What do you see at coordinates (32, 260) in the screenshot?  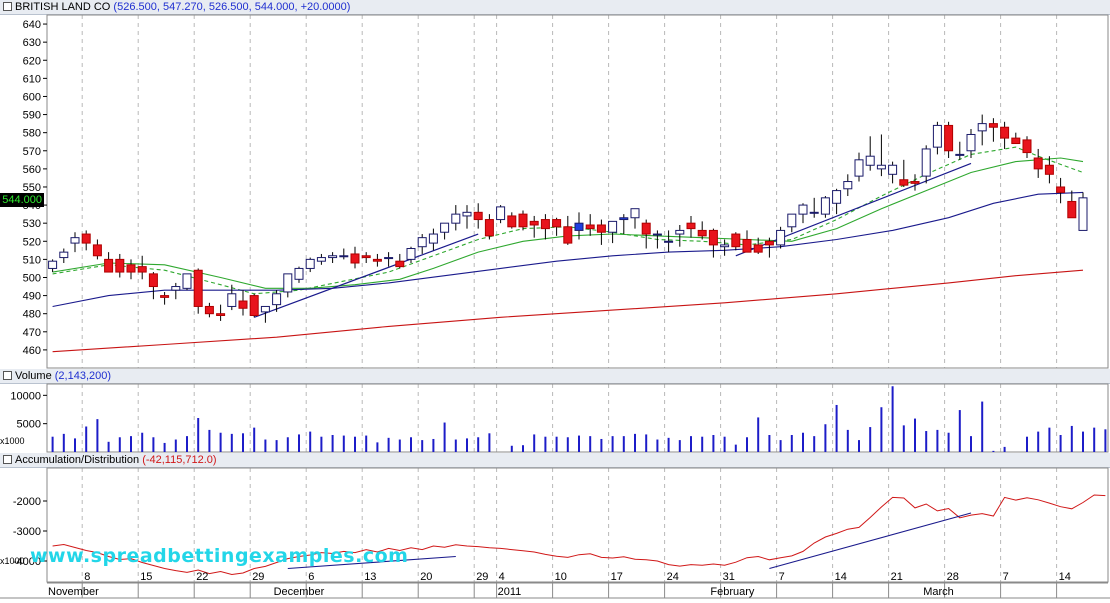 I see `y-tick-label: 510` at bounding box center [32, 260].